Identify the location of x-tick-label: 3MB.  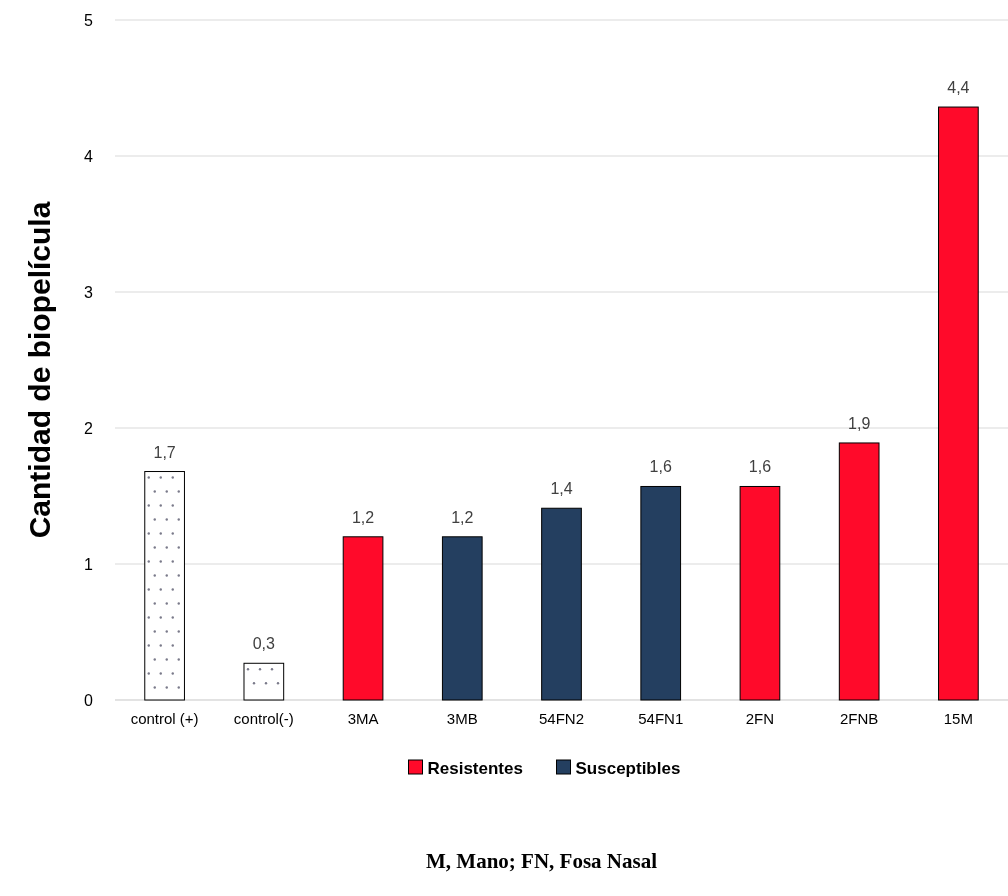
(462, 718).